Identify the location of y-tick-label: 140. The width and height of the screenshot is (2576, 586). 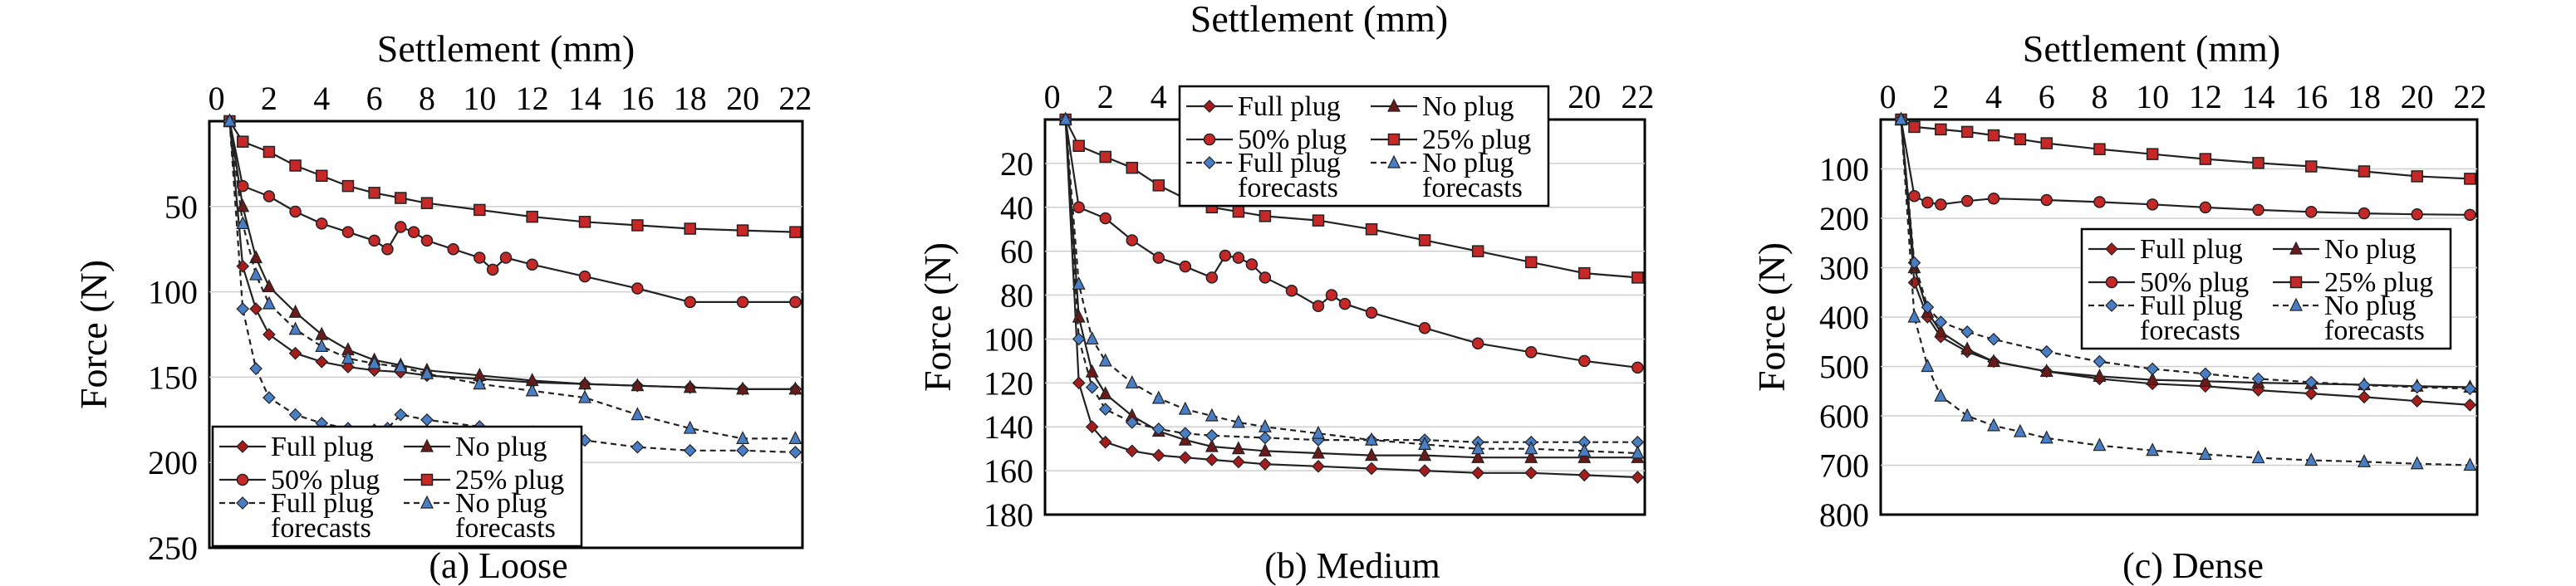
(1008, 427).